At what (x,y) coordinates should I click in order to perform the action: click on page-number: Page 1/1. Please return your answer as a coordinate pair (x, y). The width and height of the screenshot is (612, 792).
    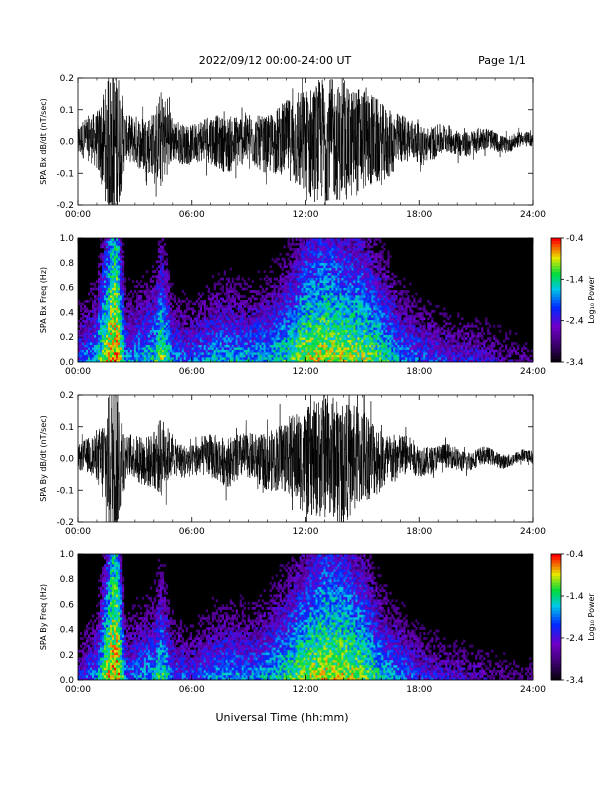
    Looking at the image, I should click on (502, 60).